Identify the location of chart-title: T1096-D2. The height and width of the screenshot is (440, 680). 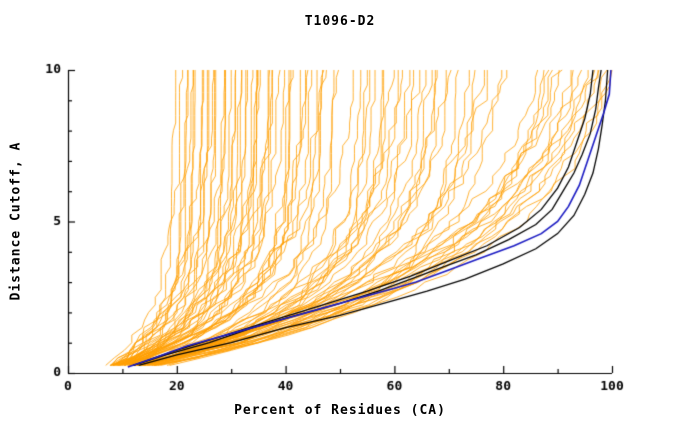
(340, 21).